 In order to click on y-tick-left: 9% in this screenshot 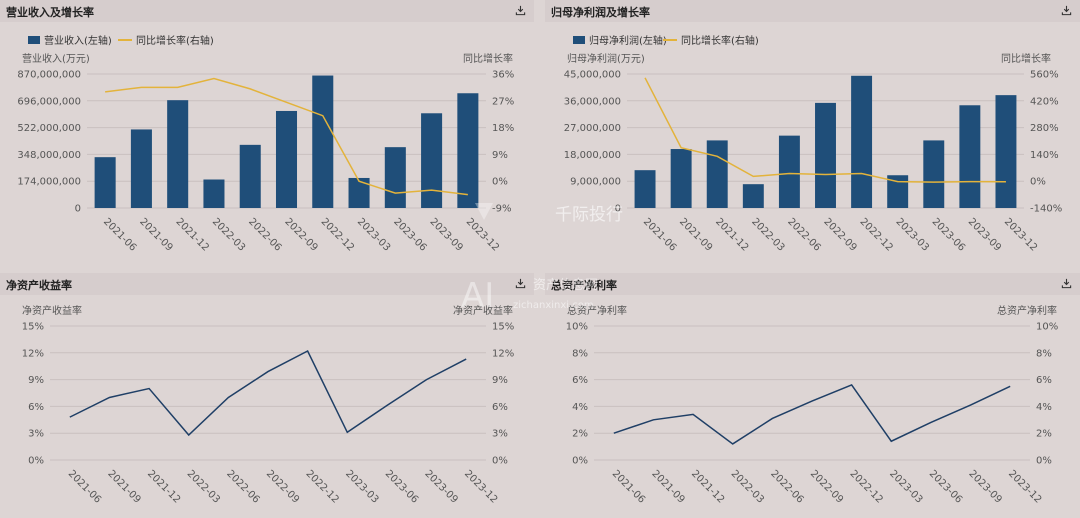, I will do `click(36, 380)`.